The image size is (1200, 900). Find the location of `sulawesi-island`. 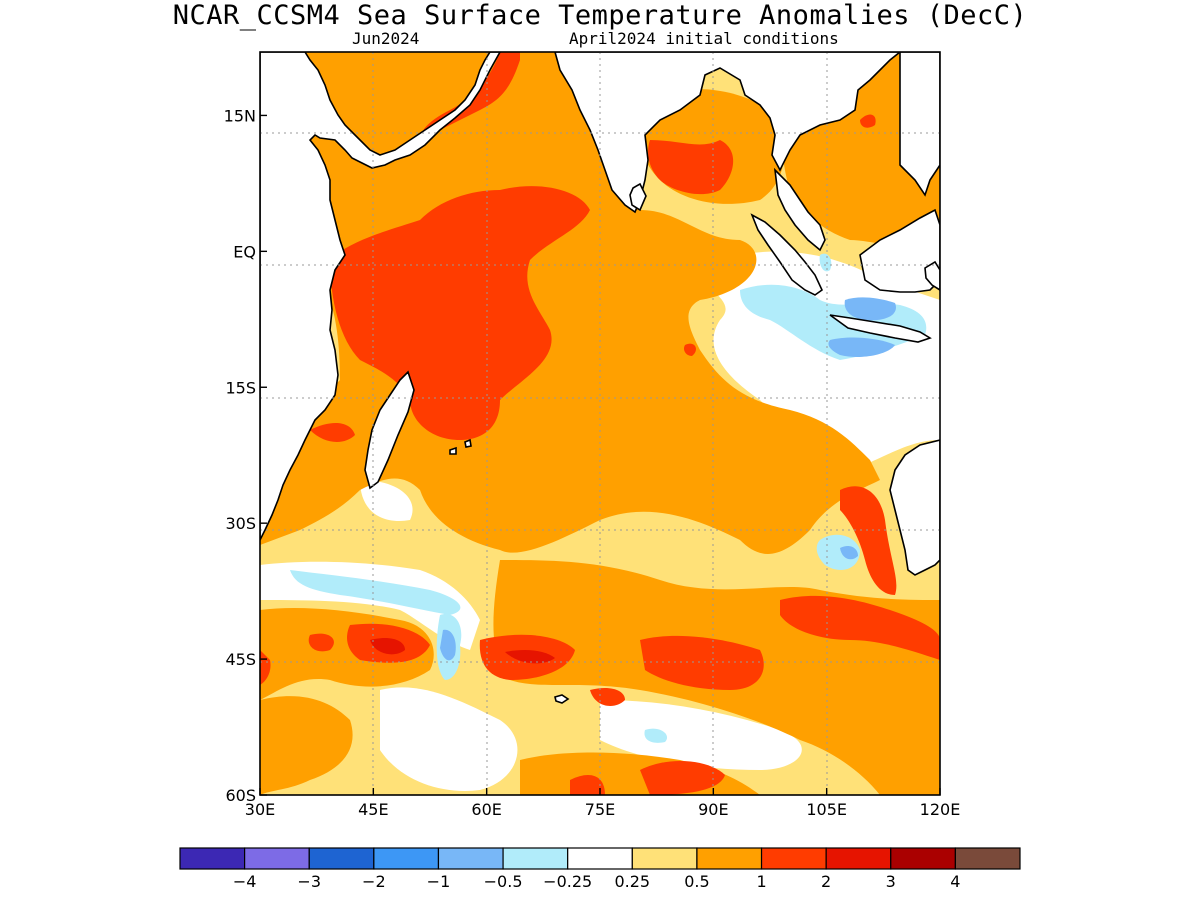

sulawesi-island is located at coordinates (932, 275).